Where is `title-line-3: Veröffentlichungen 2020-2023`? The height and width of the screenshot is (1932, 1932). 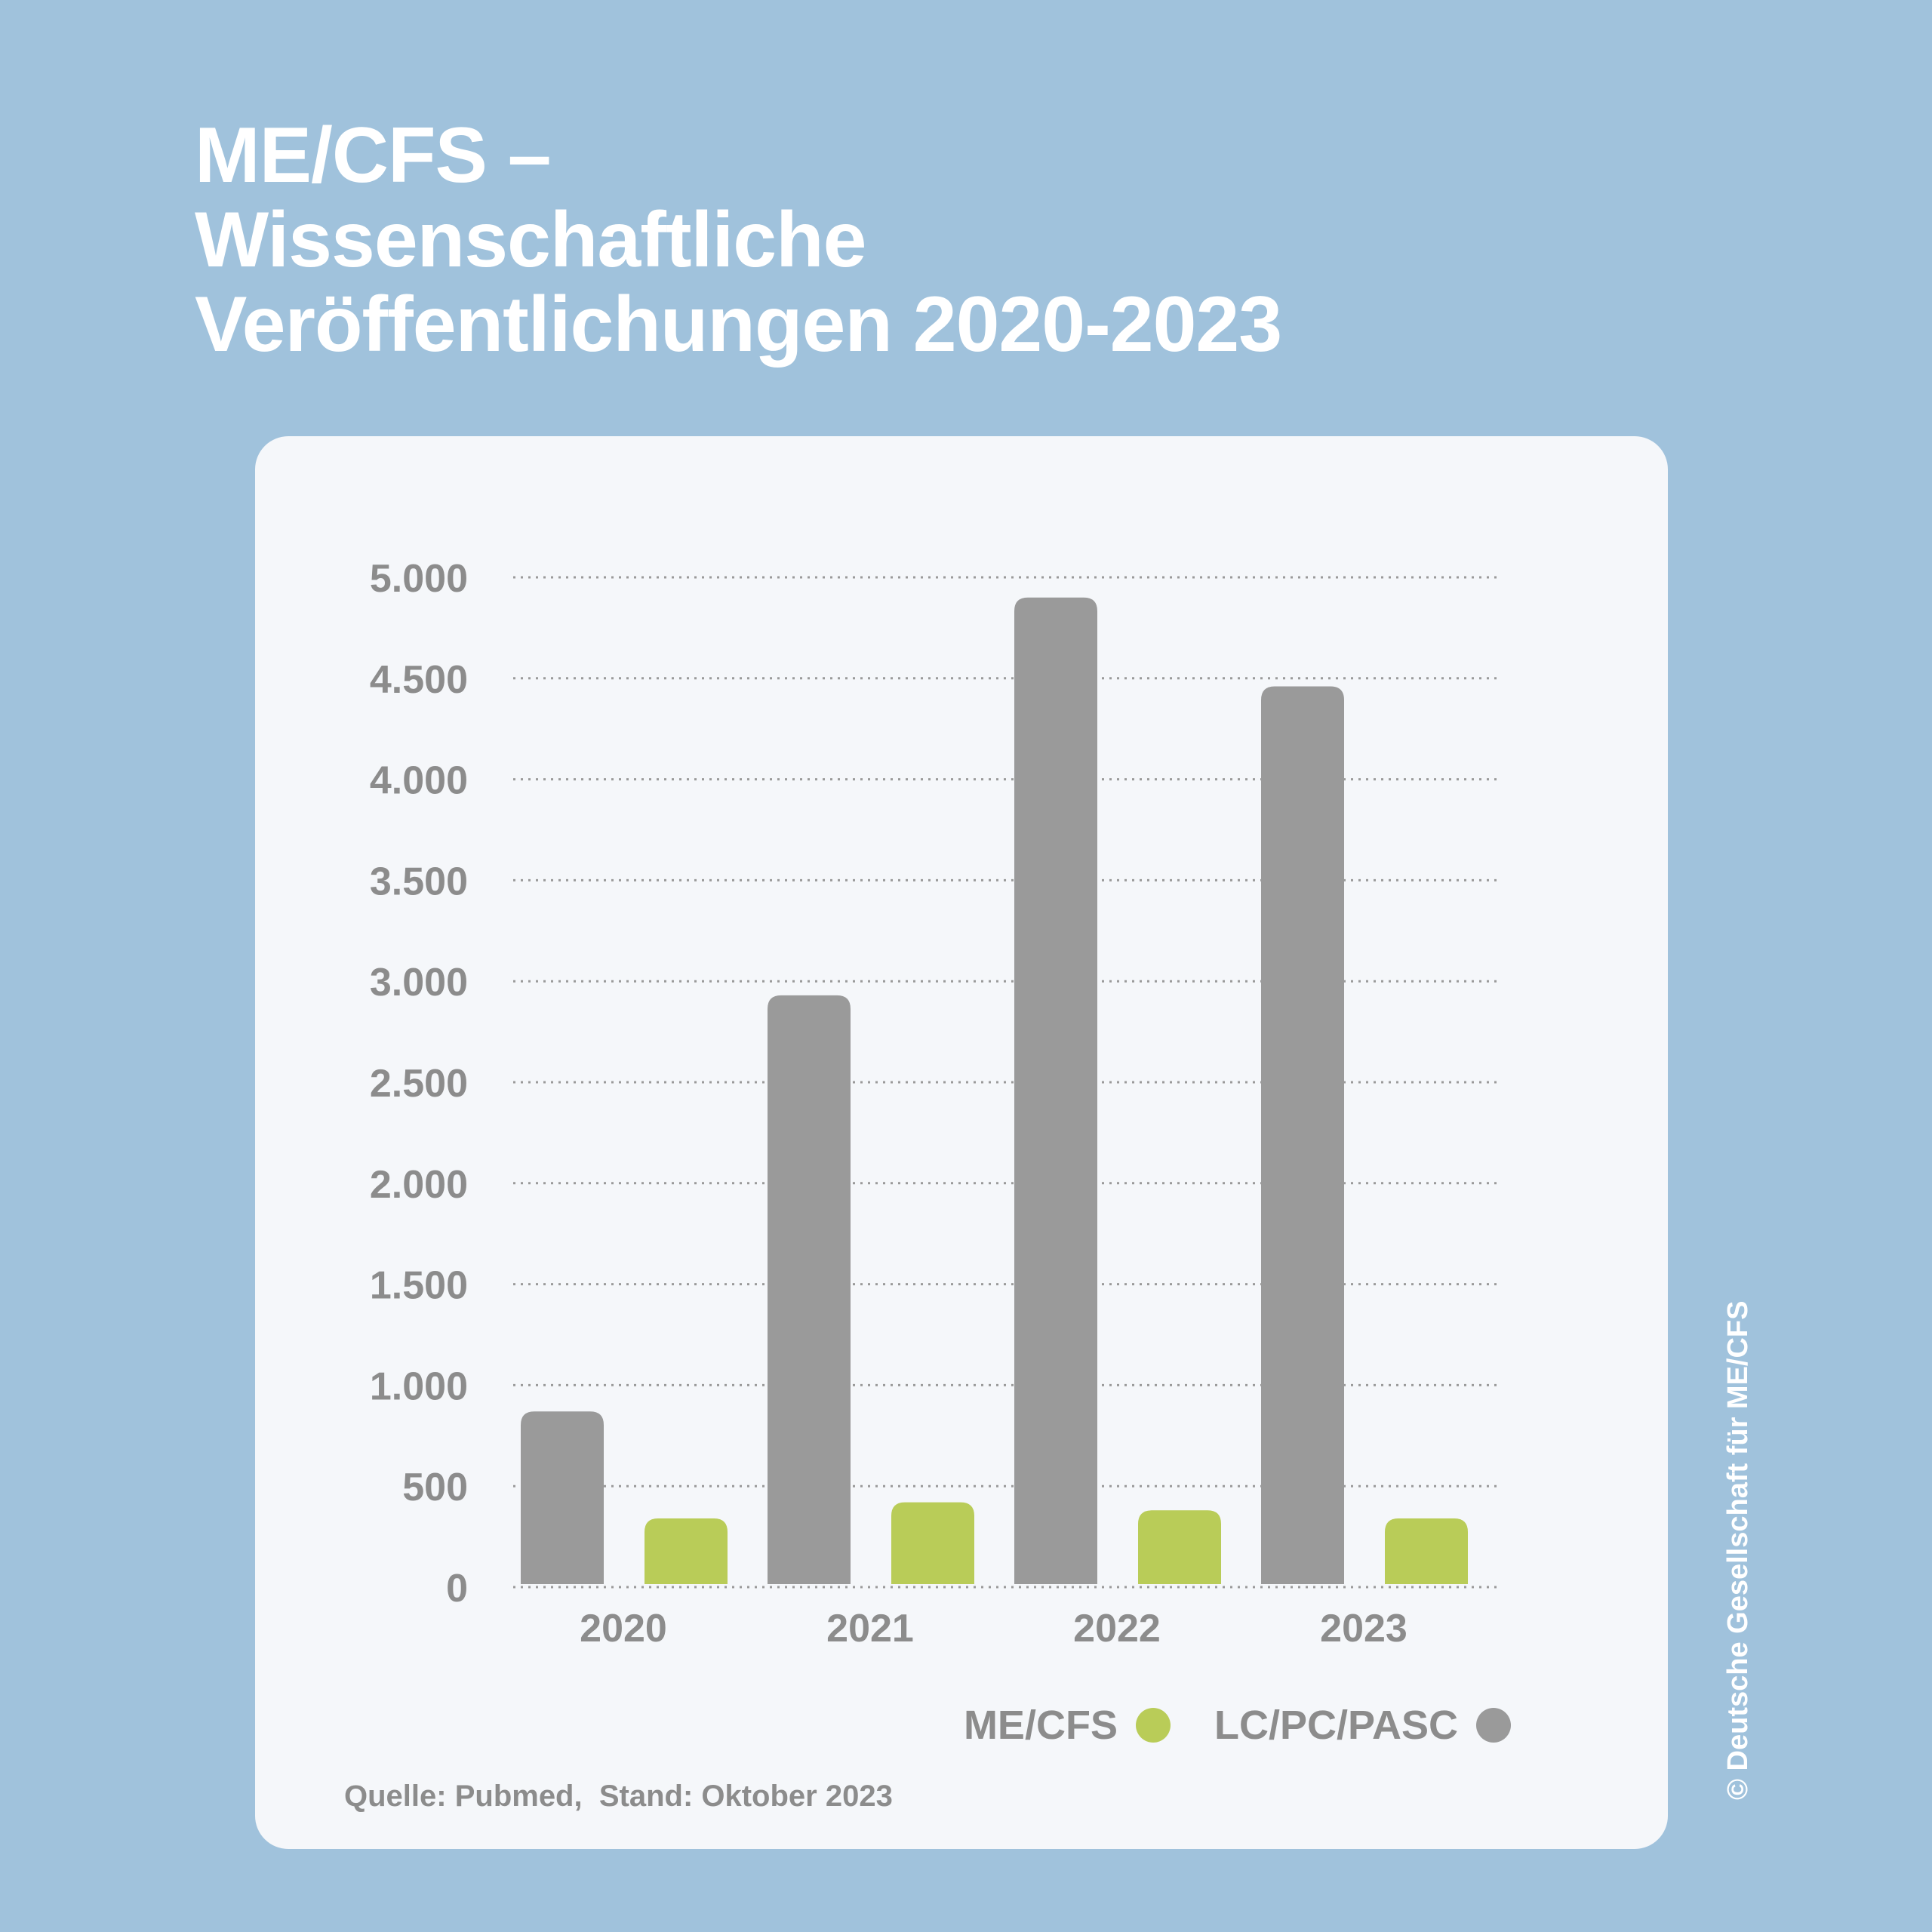
title-line-3: Veröffentlichungen 2020-2023 is located at coordinates (738, 324).